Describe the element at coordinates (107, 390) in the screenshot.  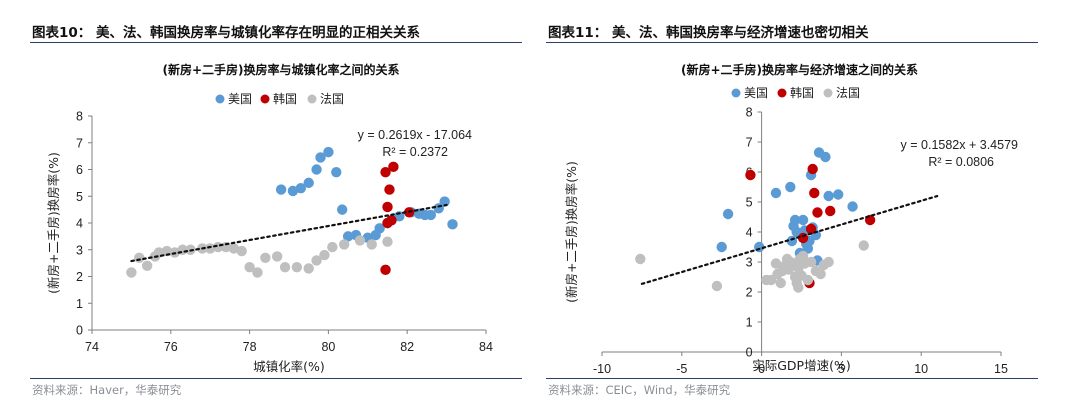
I see `source-note: 资料来源：Haver，华泰研究` at that location.